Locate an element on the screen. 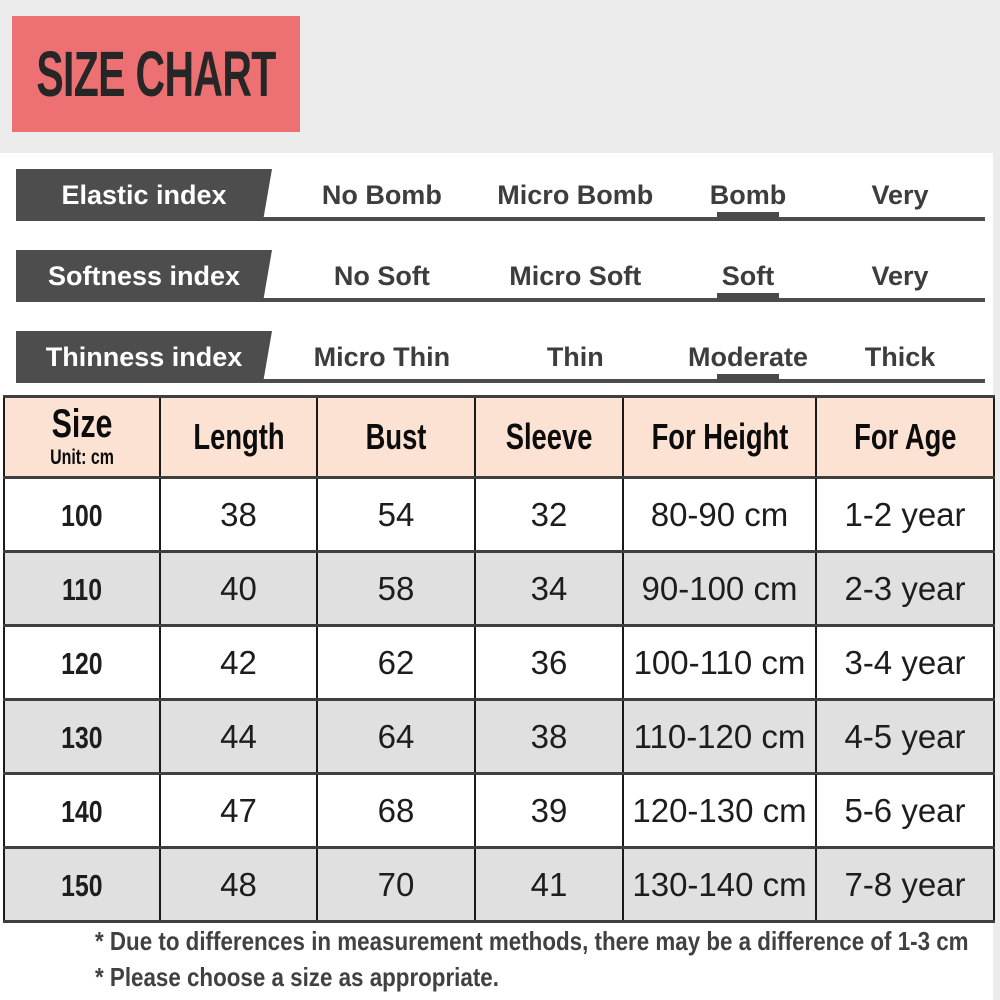  softness-option-soft-selected: Soft is located at coordinates (748, 276).